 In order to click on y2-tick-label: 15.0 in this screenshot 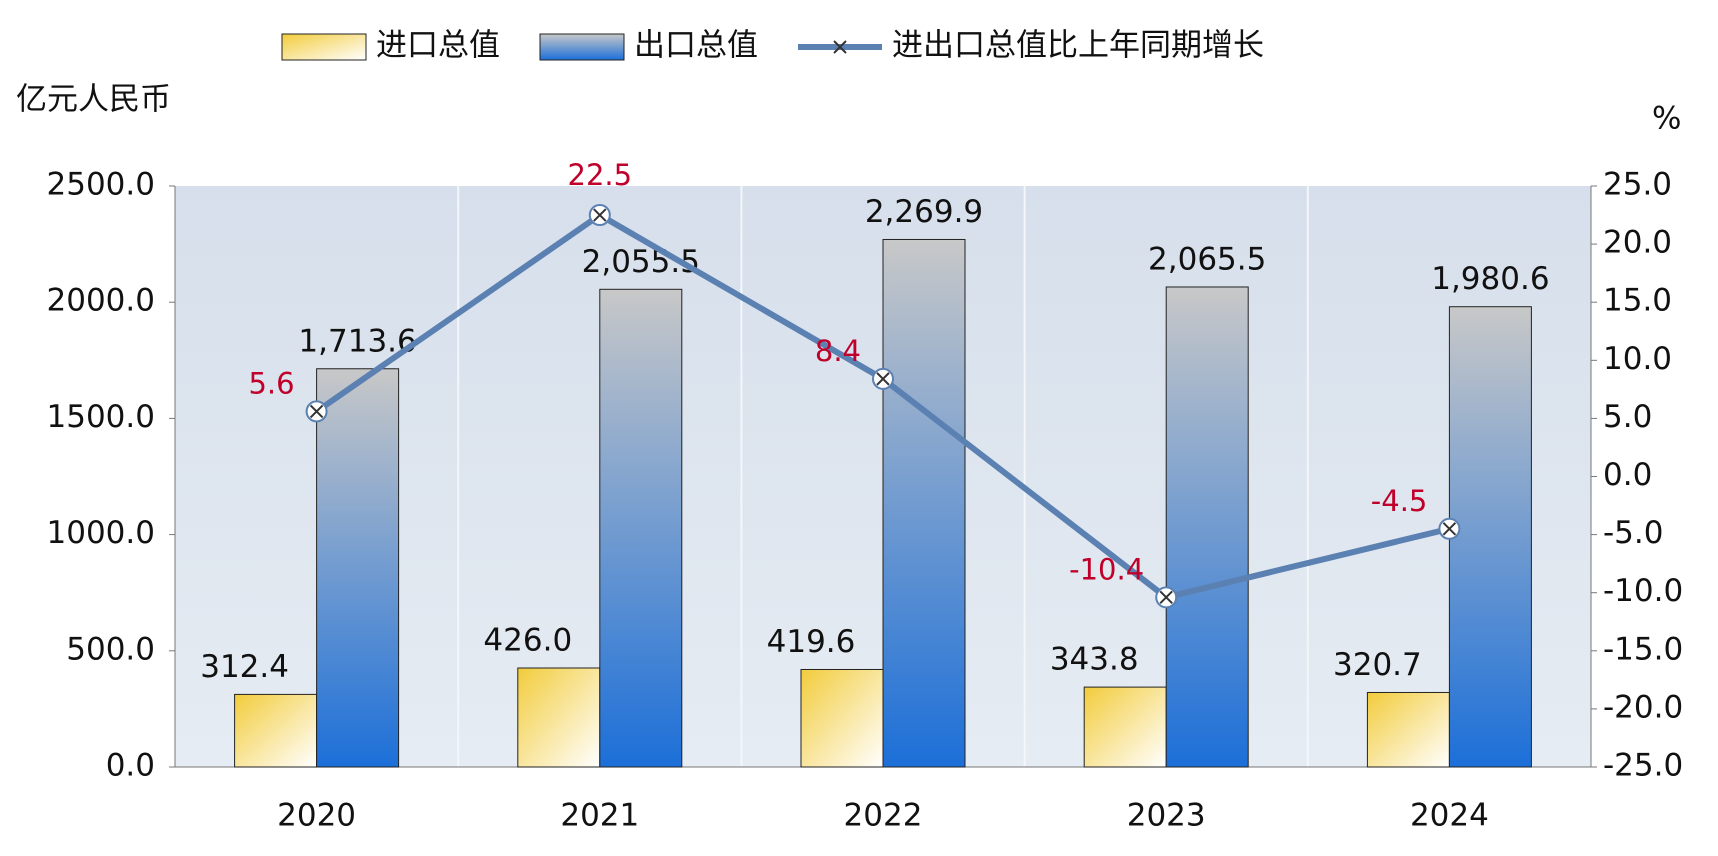, I will do `click(1637, 301)`.